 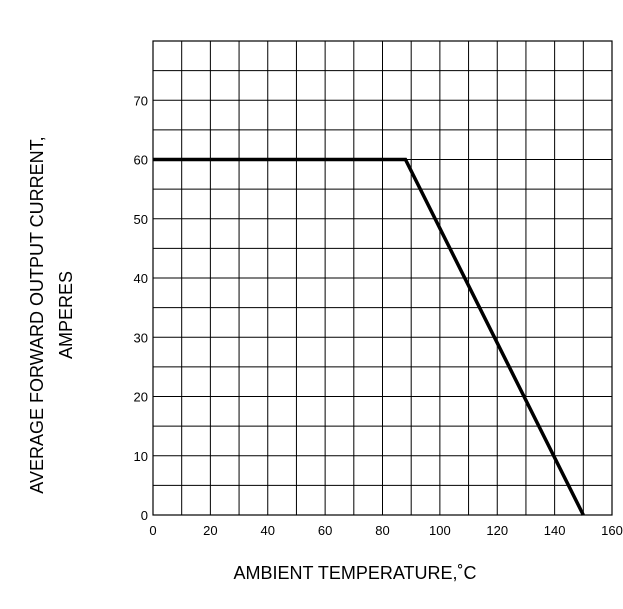 What do you see at coordinates (555, 530) in the screenshot?
I see `x-tick-label: 140` at bounding box center [555, 530].